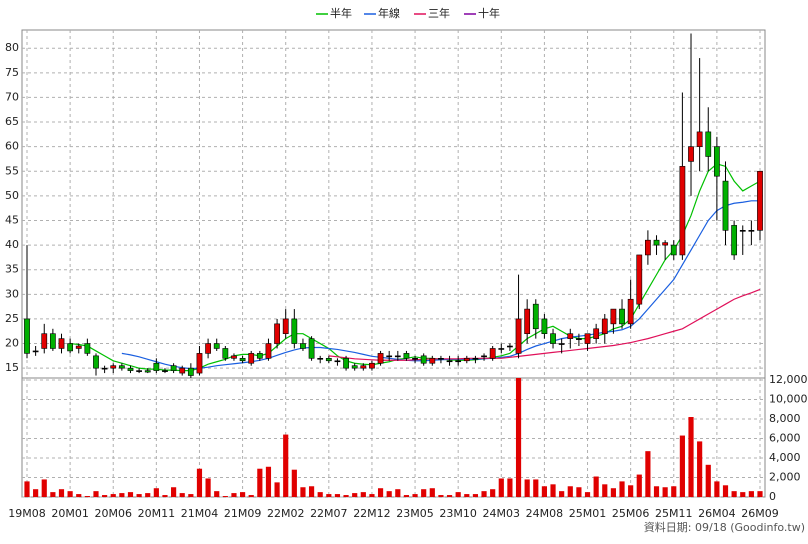 This screenshot has width=808, height=544. I want to click on y-tick-label: 40, so click(12, 244).